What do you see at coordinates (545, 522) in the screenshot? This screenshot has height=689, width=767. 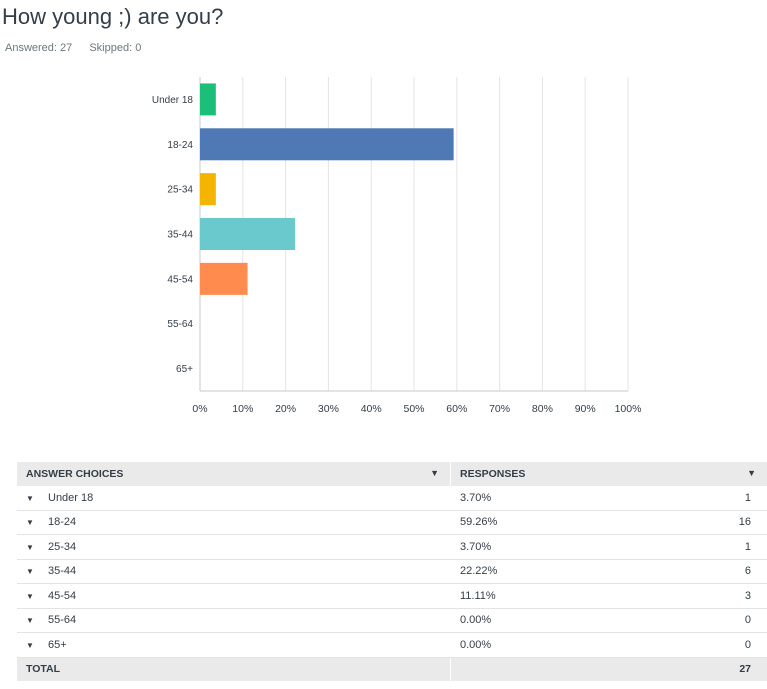 I see `response-percent: 59.26%` at bounding box center [545, 522].